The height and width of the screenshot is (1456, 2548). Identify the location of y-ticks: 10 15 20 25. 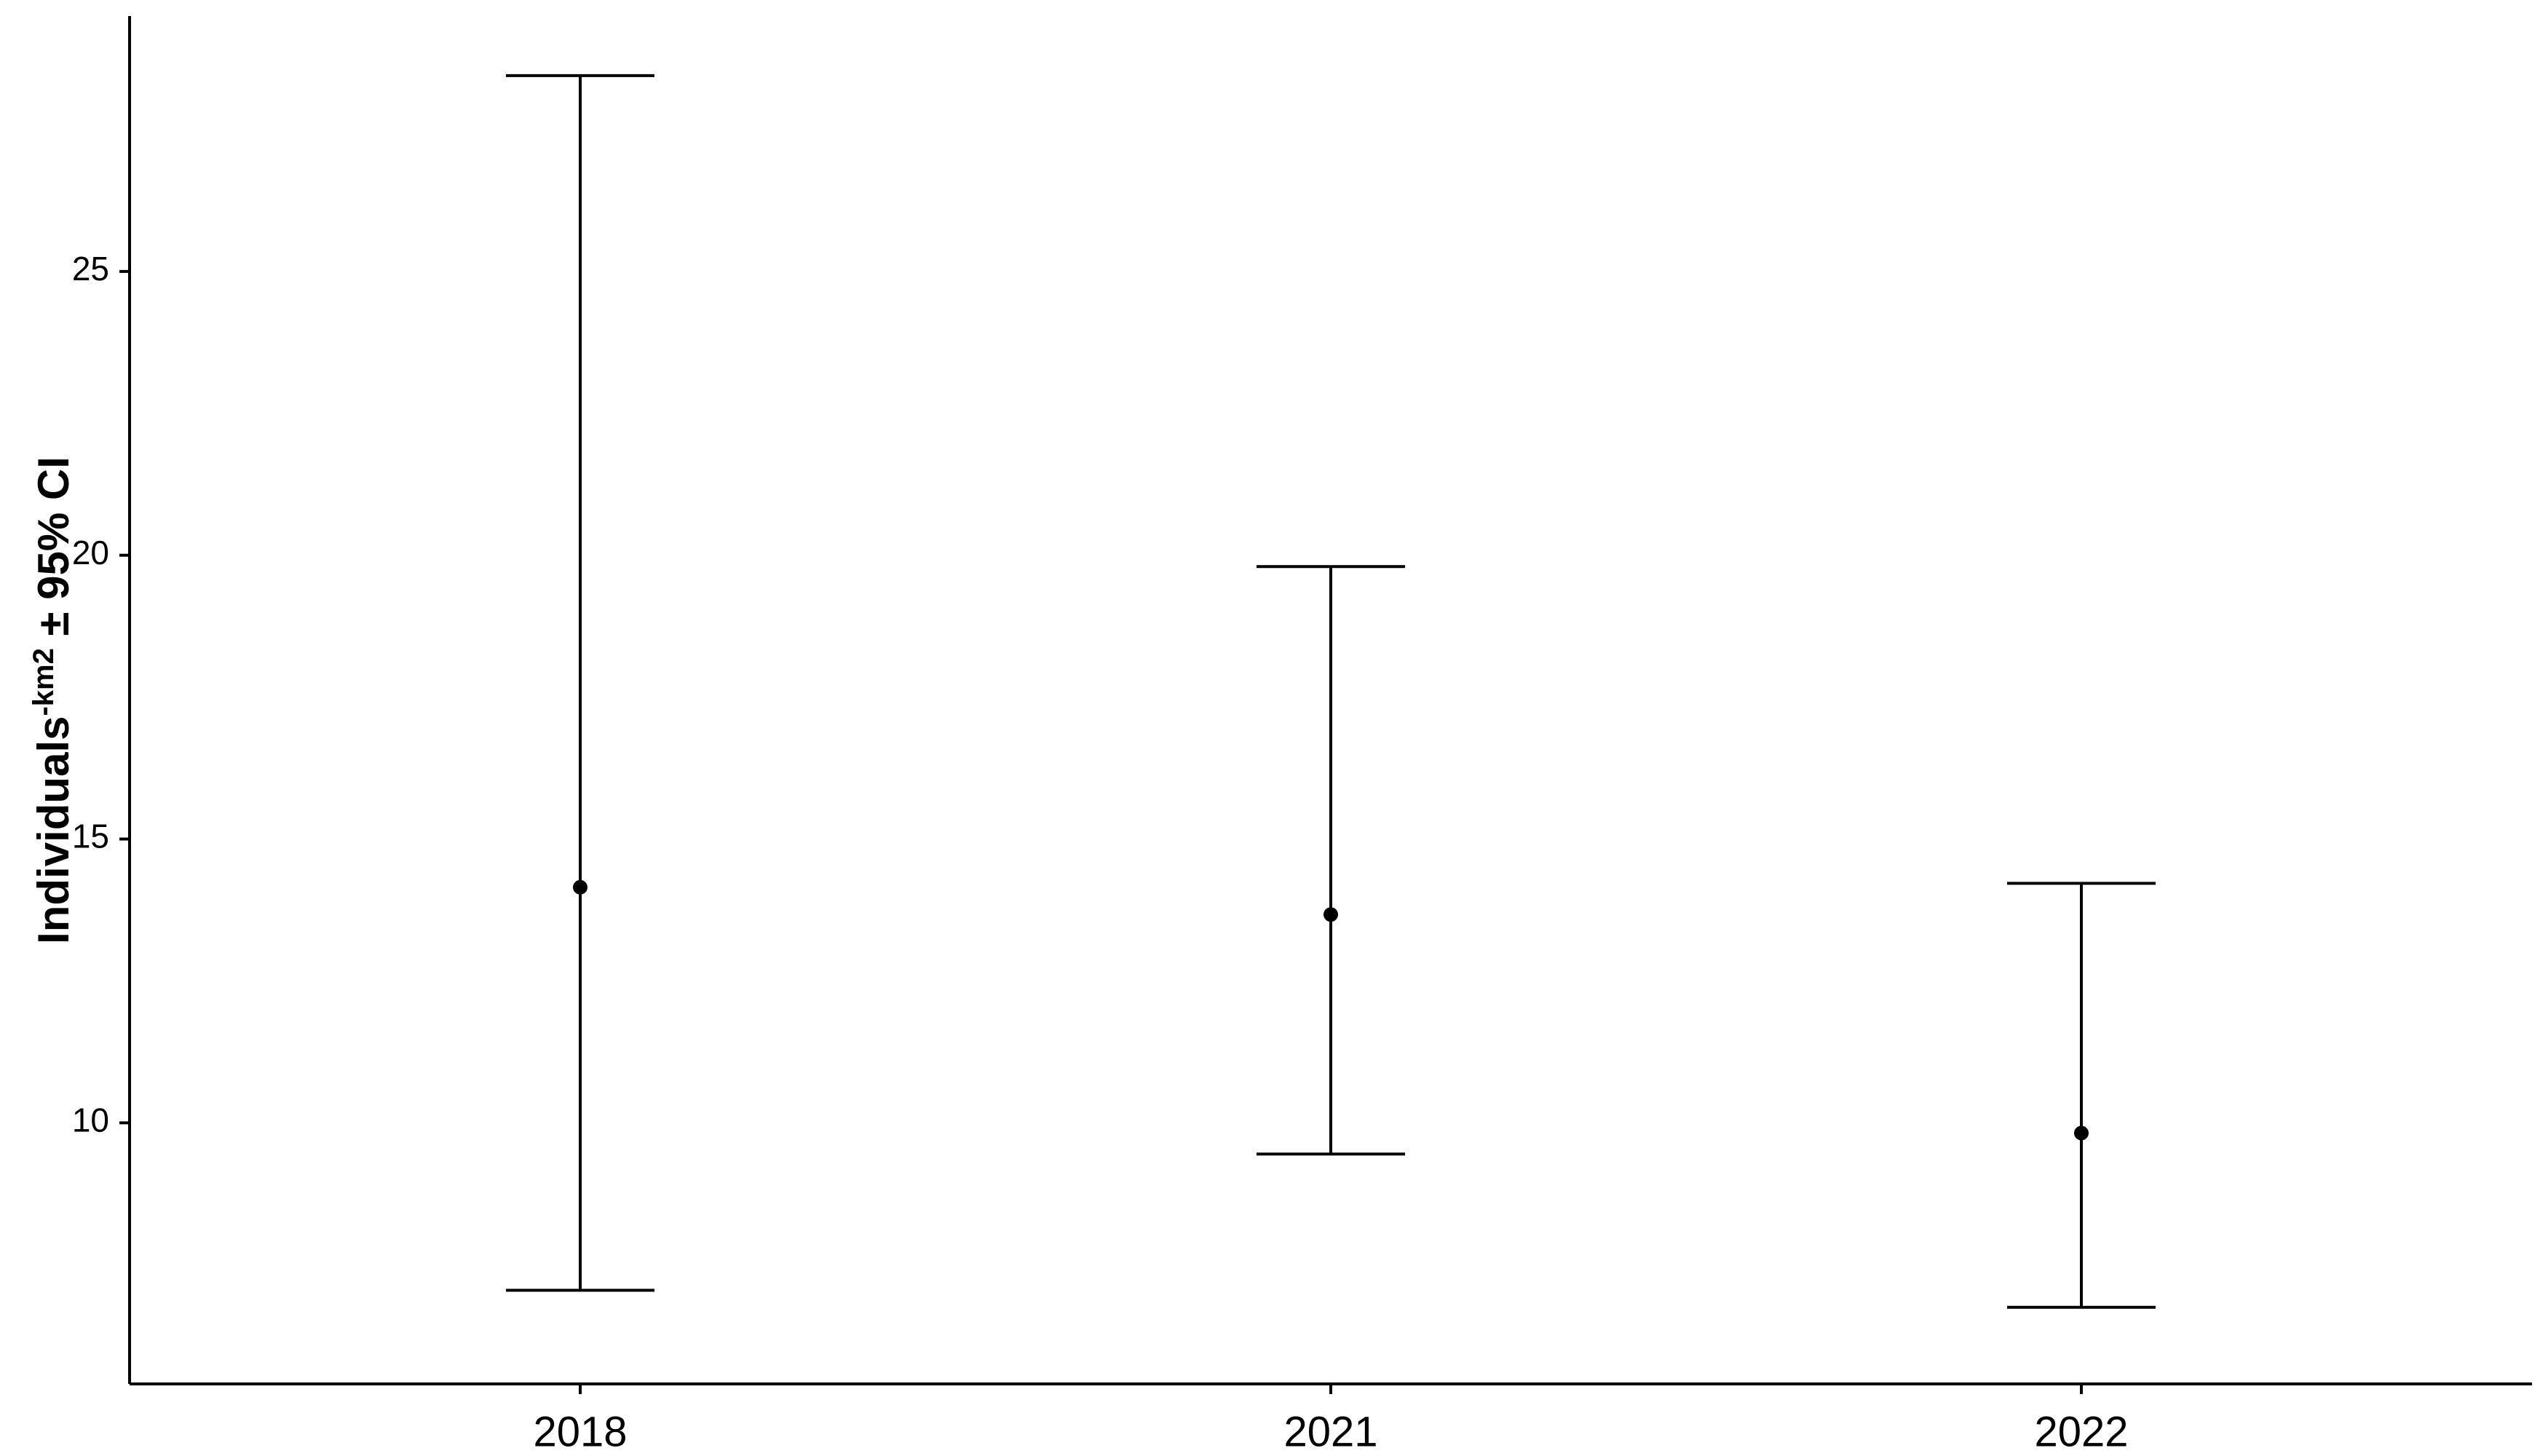
(101, 694).